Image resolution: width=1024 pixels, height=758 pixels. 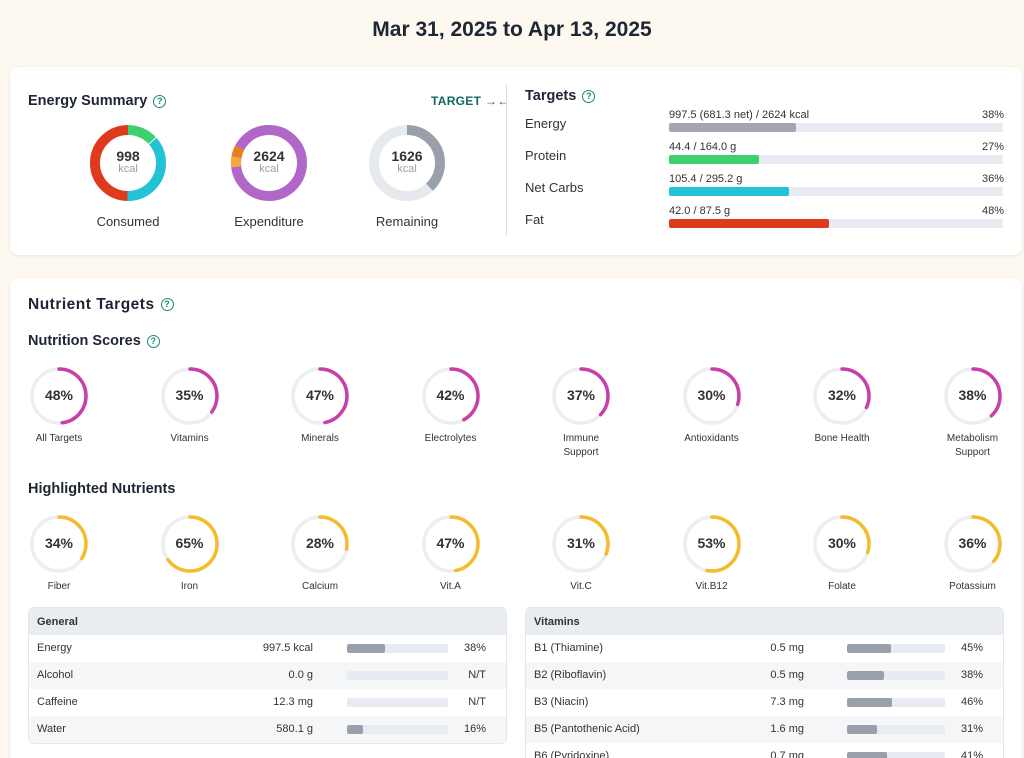 What do you see at coordinates (55, 675) in the screenshot?
I see `nutrient-name: Alcohol` at bounding box center [55, 675].